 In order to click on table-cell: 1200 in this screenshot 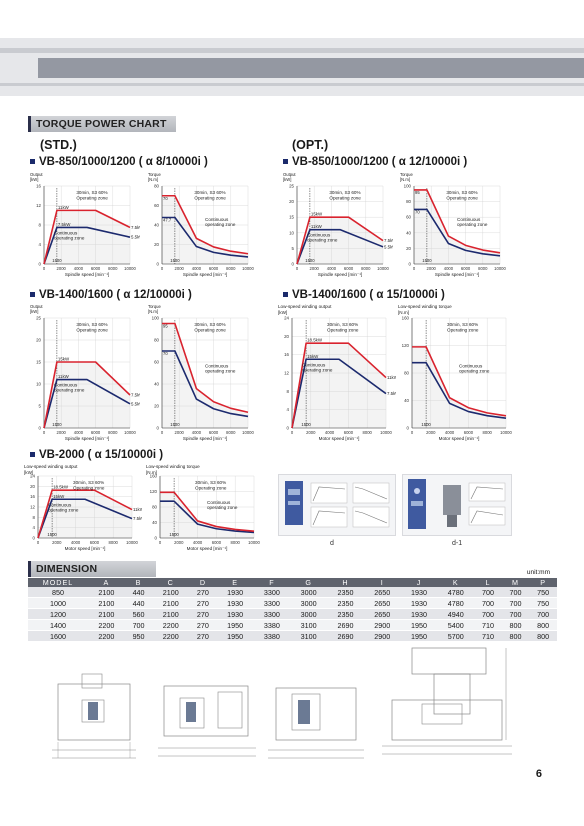, I will do `click(58, 614)`.